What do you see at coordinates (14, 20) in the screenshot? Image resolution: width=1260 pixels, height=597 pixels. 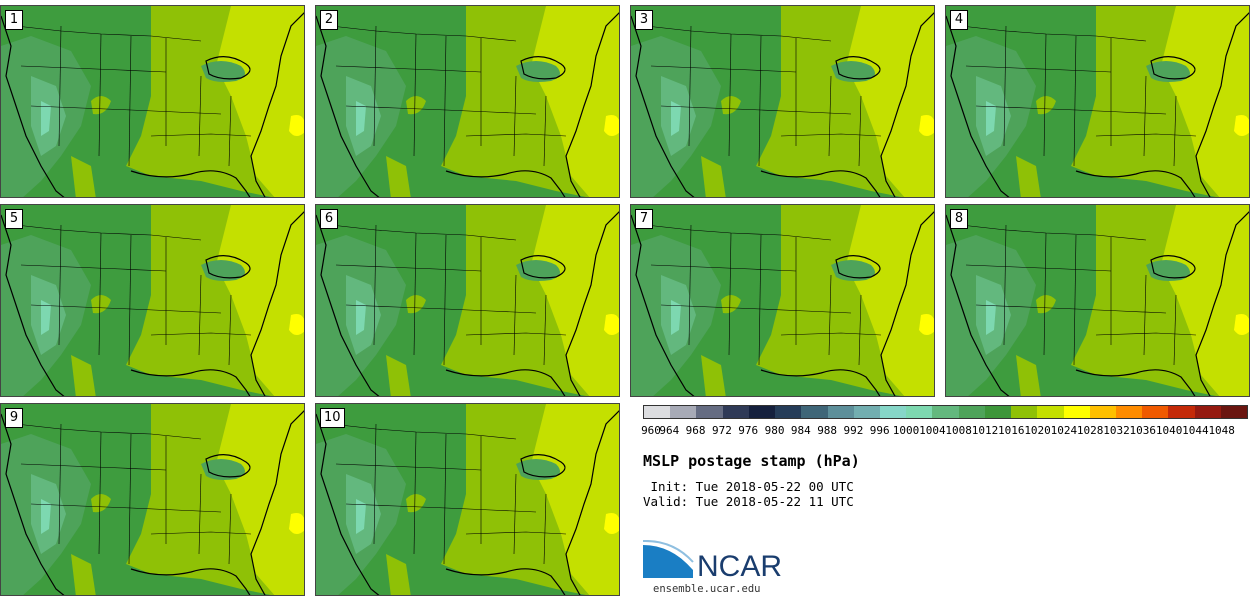 I see `panel-member-label: 1` at bounding box center [14, 20].